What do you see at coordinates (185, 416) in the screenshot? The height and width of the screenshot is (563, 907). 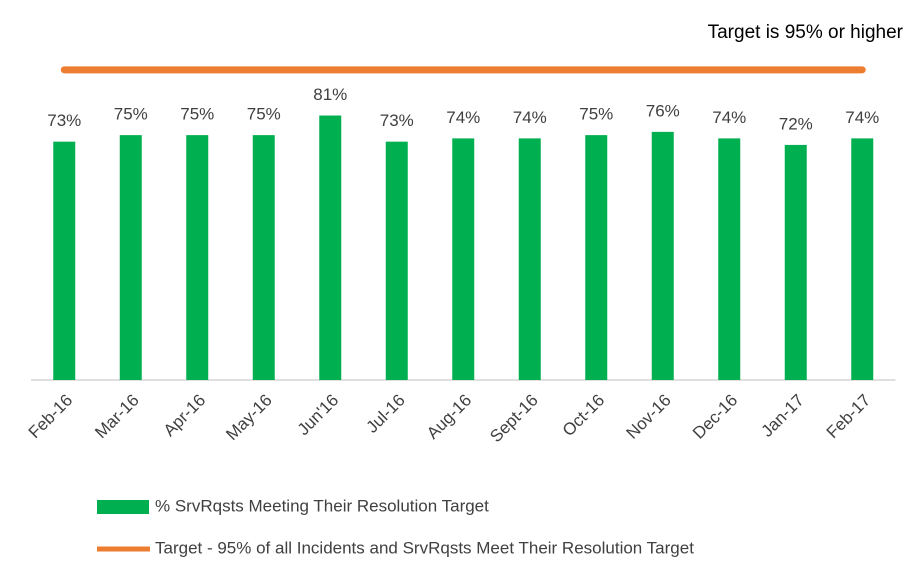 I see `x-tick-label: Apr-16` at bounding box center [185, 416].